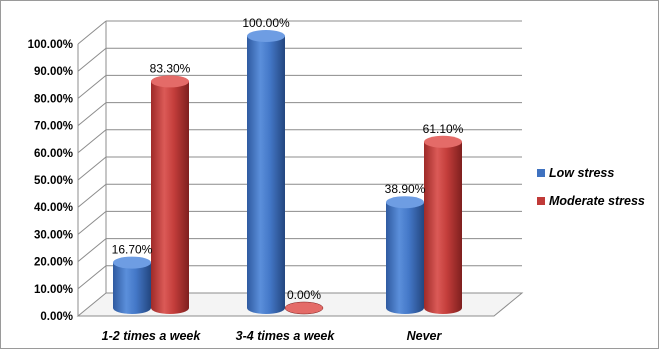 The image size is (659, 350). Describe the element at coordinates (152, 336) in the screenshot. I see `x-category-label: 1-2 times a week` at that location.